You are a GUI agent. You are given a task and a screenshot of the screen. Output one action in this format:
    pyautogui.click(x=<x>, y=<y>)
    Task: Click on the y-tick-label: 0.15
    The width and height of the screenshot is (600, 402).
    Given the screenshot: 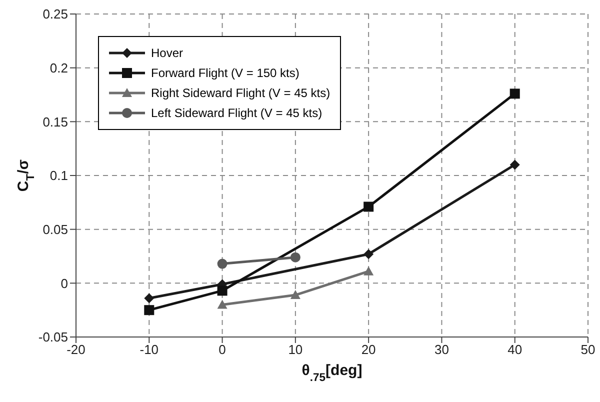 What is the action you would take?
    pyautogui.click(x=55, y=122)
    